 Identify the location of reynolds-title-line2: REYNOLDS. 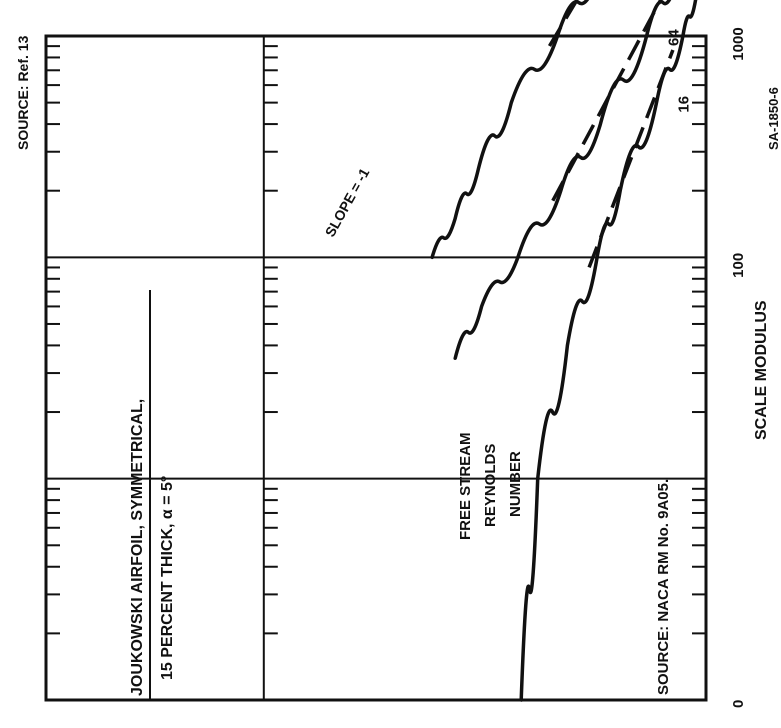
(490, 485).